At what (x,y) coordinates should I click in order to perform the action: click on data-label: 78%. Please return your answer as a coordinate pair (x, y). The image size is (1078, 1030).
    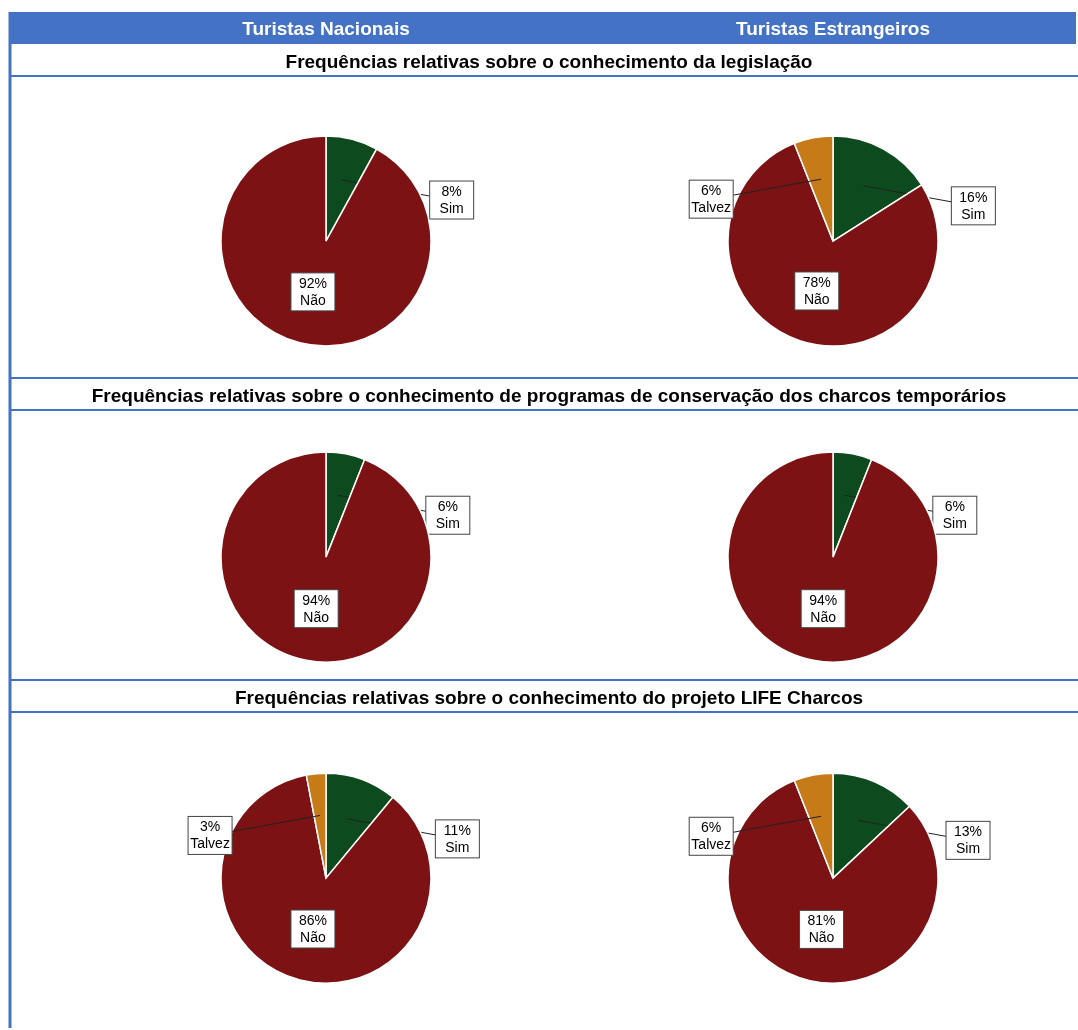
    Looking at the image, I should click on (816, 281).